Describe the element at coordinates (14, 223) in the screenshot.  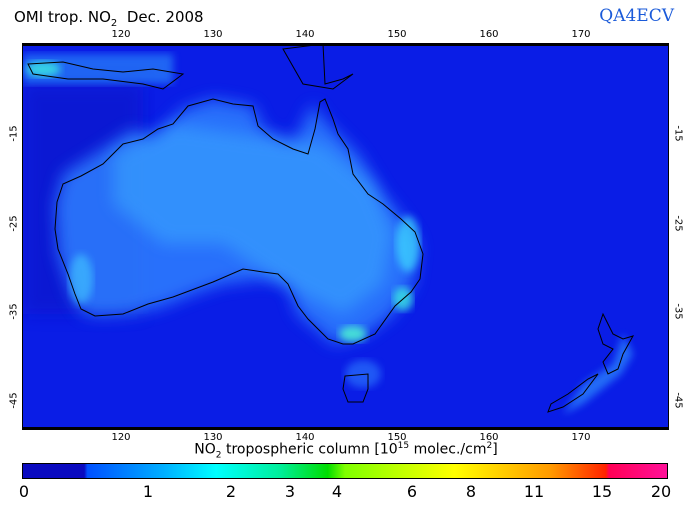
I see `lat-tick-left: -25` at that location.